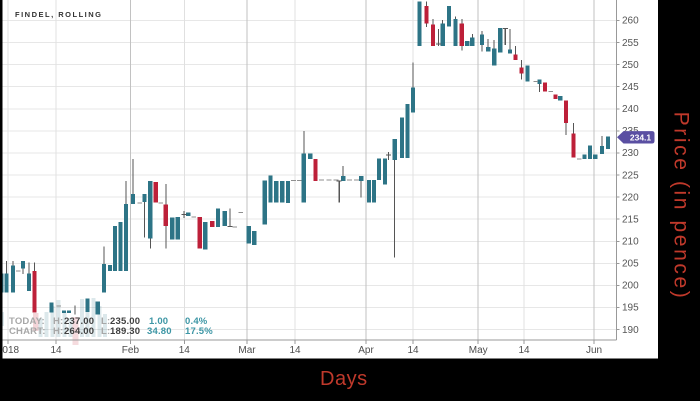 This screenshot has width=700, height=401. I want to click on svg-text: 245, so click(630, 87).